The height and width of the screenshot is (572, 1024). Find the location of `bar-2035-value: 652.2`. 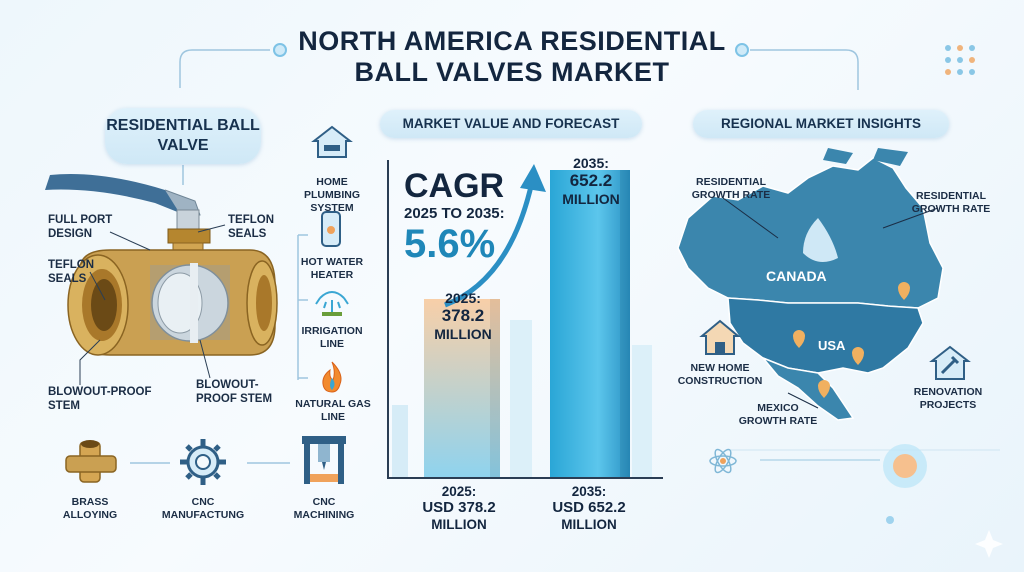

bar-2035-value: 652.2 is located at coordinates (591, 180).